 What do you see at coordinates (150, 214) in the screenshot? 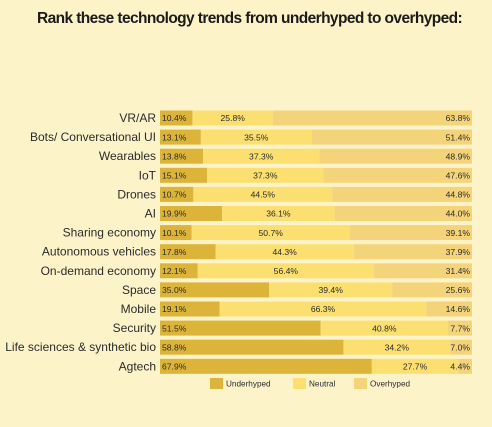
I see `category-label-ai: AI` at bounding box center [150, 214].